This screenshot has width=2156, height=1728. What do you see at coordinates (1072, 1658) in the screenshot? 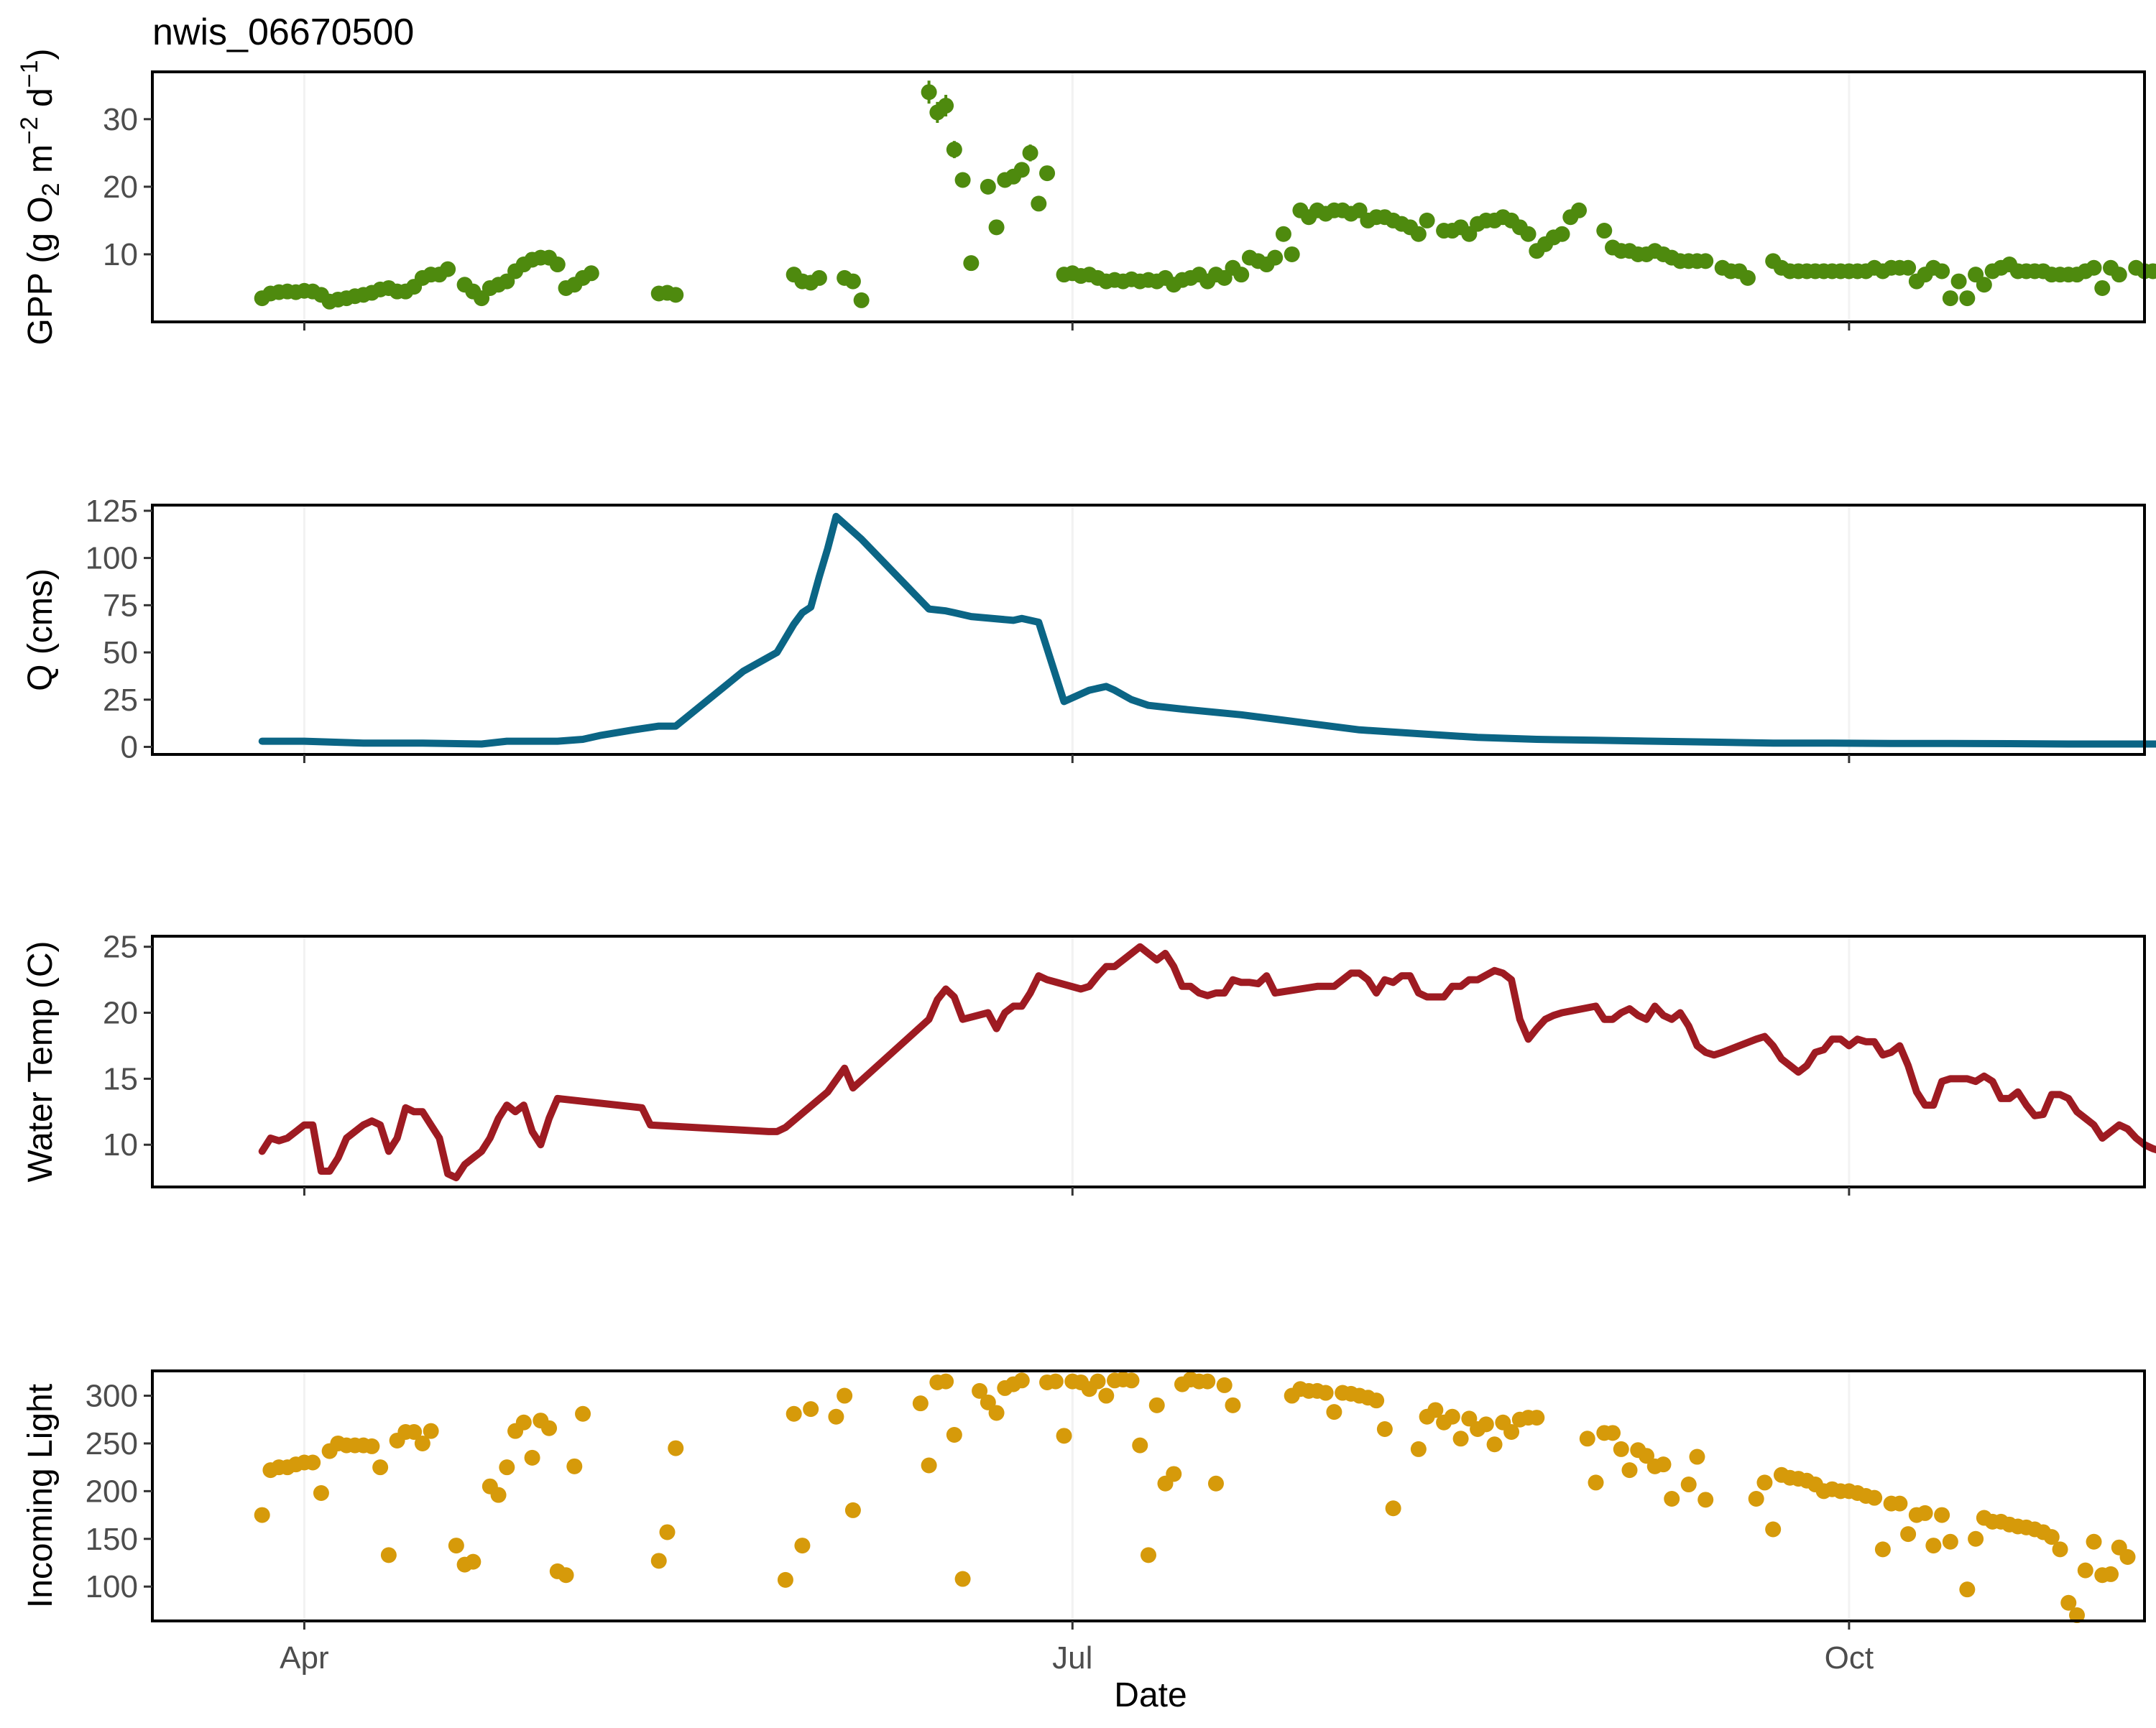
I see `x-tick-label: Jul` at bounding box center [1072, 1658].